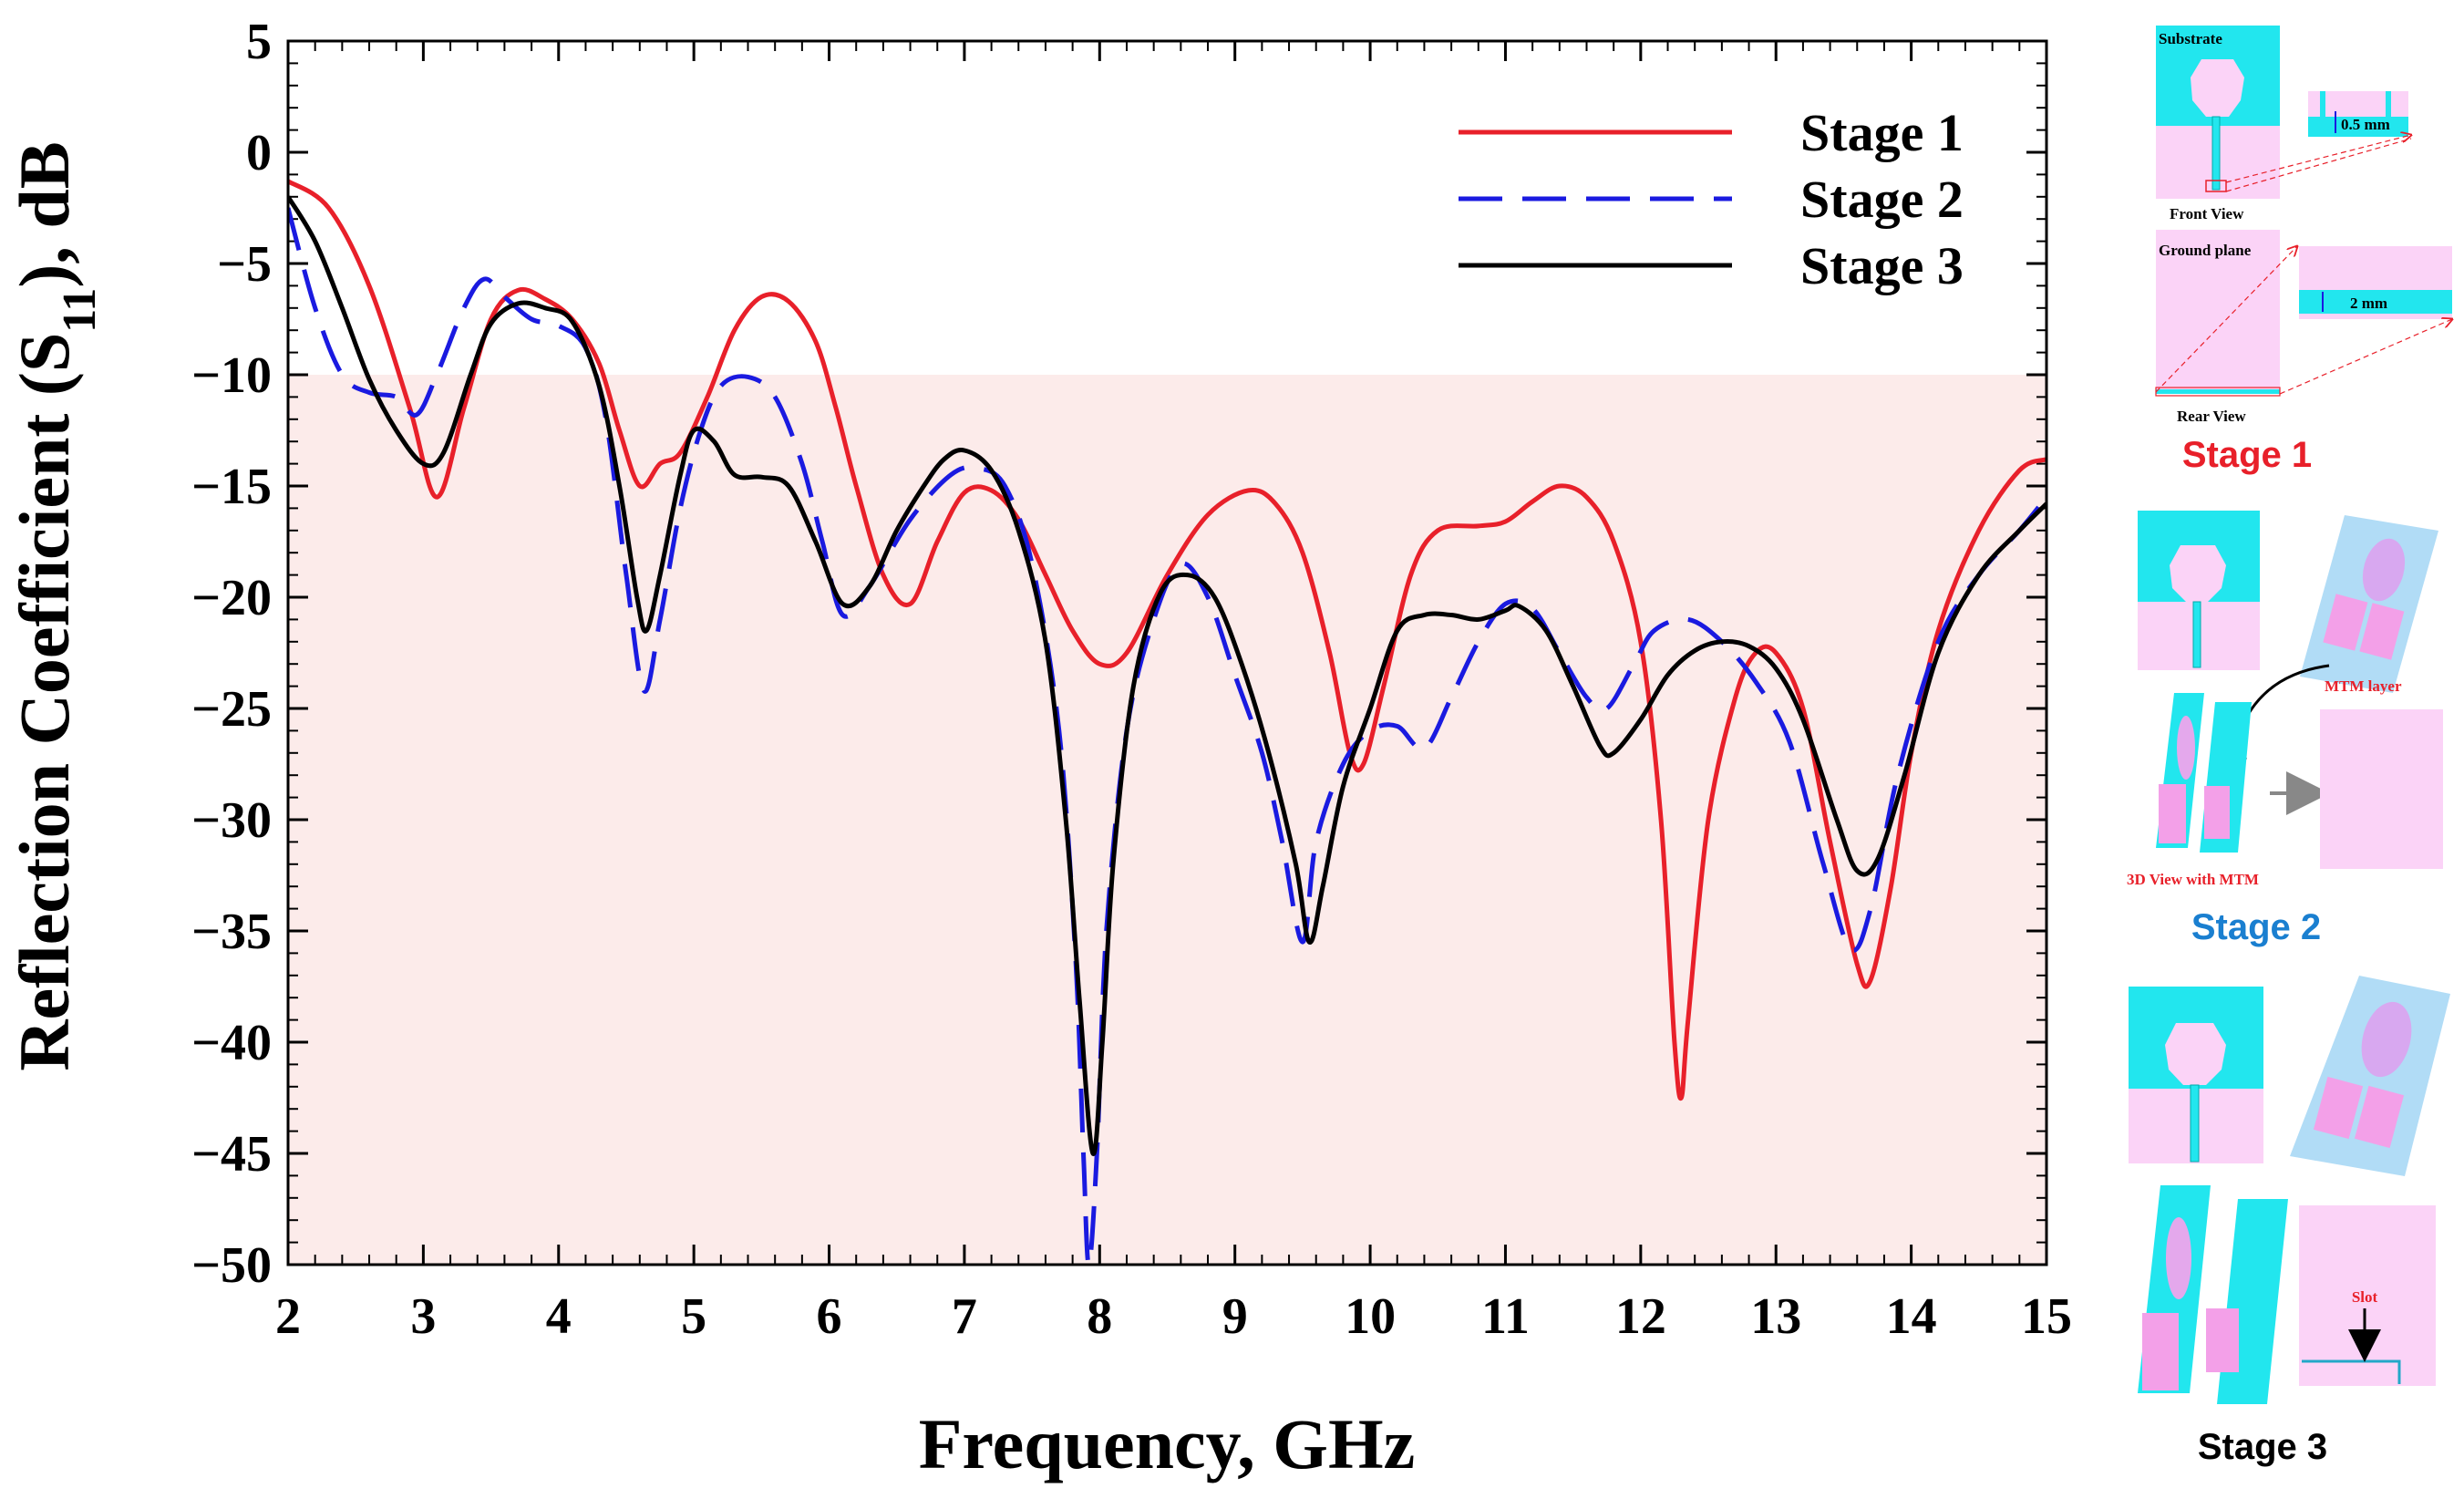 Image resolution: width=2464 pixels, height=1509 pixels. Describe the element at coordinates (2216, 153) in the screenshot. I see `stage1-feedline` at that location.